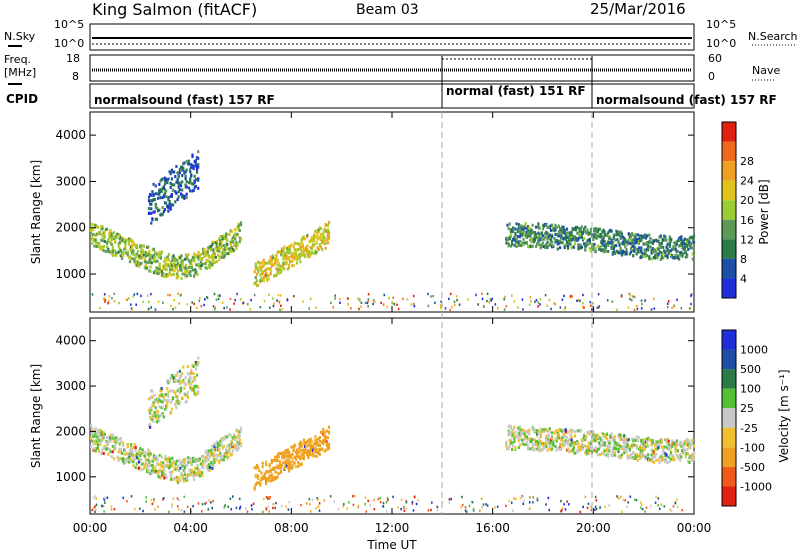  What do you see at coordinates (747, 408) in the screenshot?
I see `velocity-colorbar-tick: 25` at bounding box center [747, 408].